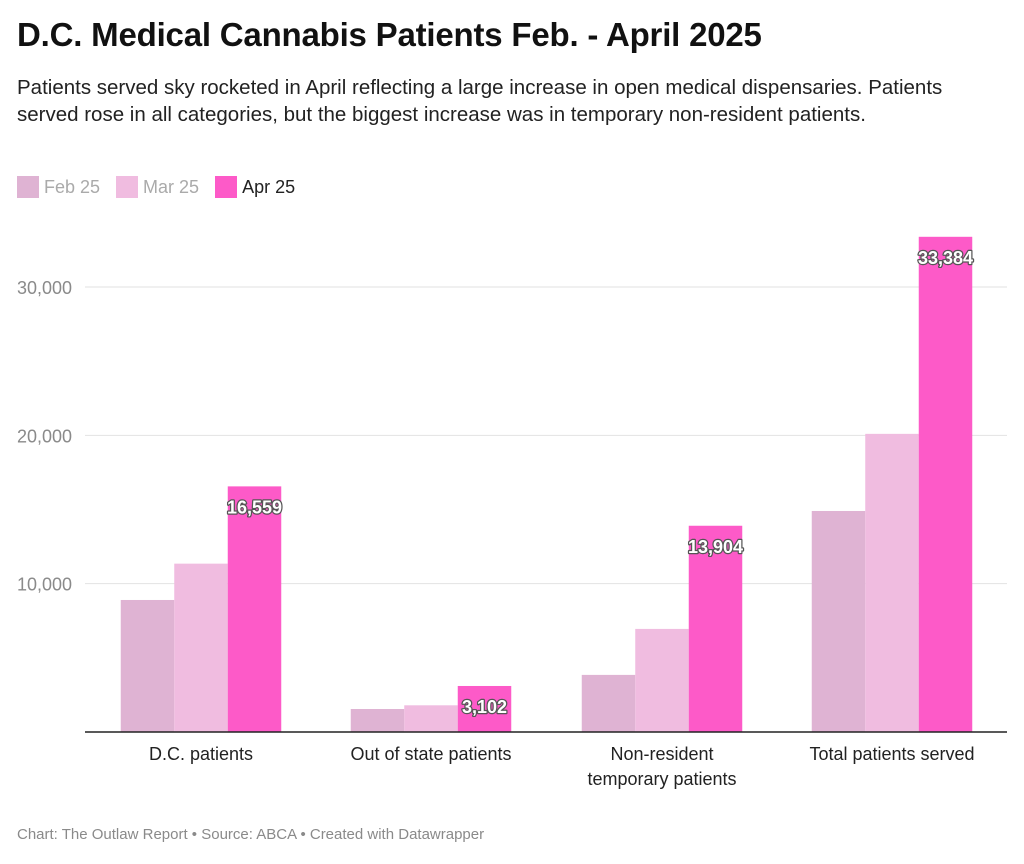 This screenshot has width=1024, height=864. I want to click on legend: Feb 25 Mar 25 Apr 25, so click(156, 187).